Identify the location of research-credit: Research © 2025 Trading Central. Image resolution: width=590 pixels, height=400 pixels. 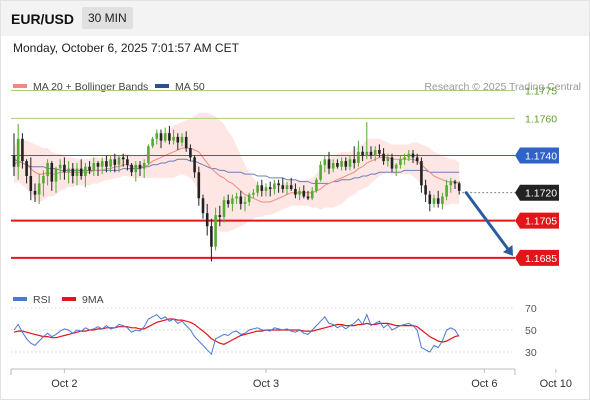
(502, 87).